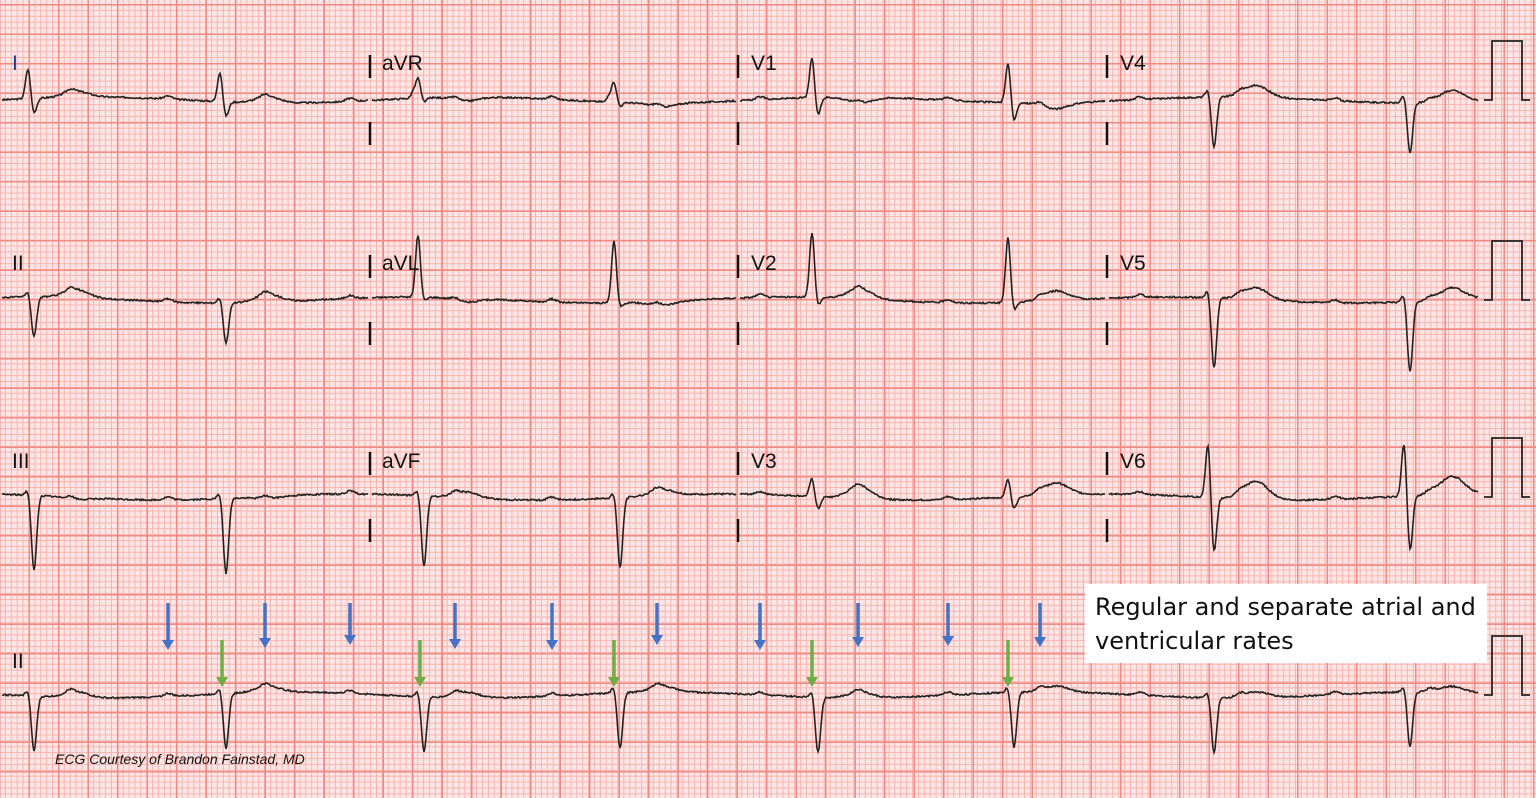  What do you see at coordinates (1133, 263) in the screenshot?
I see `lead-label-v5: V5` at bounding box center [1133, 263].